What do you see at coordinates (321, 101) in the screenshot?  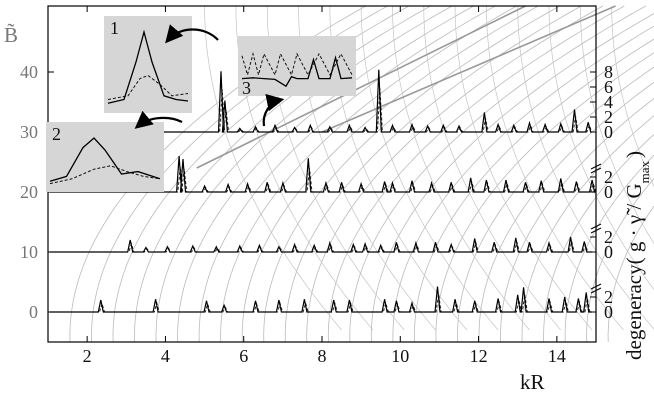 I see `spectrum-solid-B30` at bounding box center [321, 101].